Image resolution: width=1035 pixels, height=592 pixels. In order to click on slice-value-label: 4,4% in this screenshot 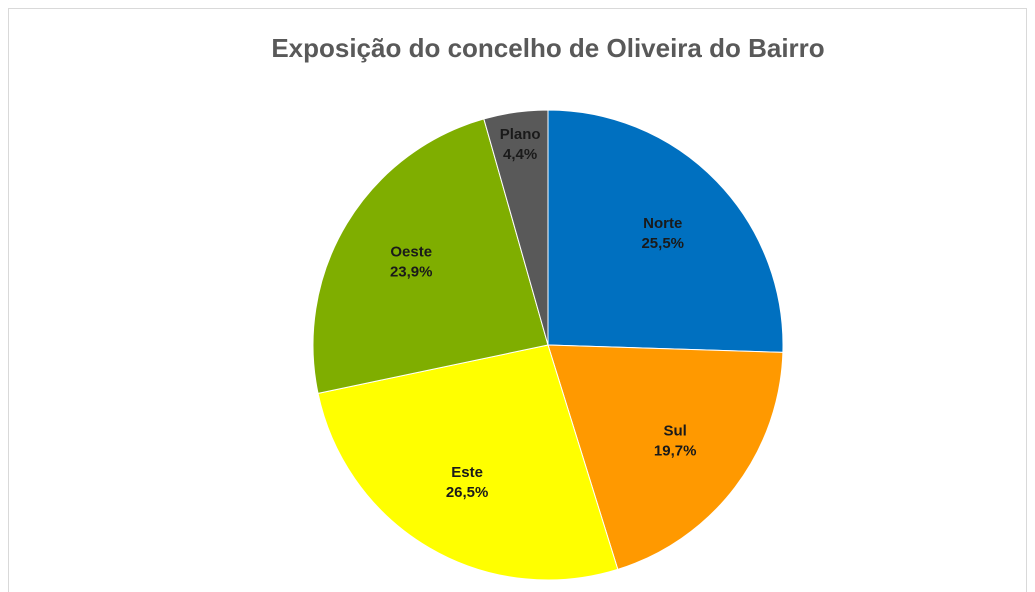, I will do `click(520, 154)`.